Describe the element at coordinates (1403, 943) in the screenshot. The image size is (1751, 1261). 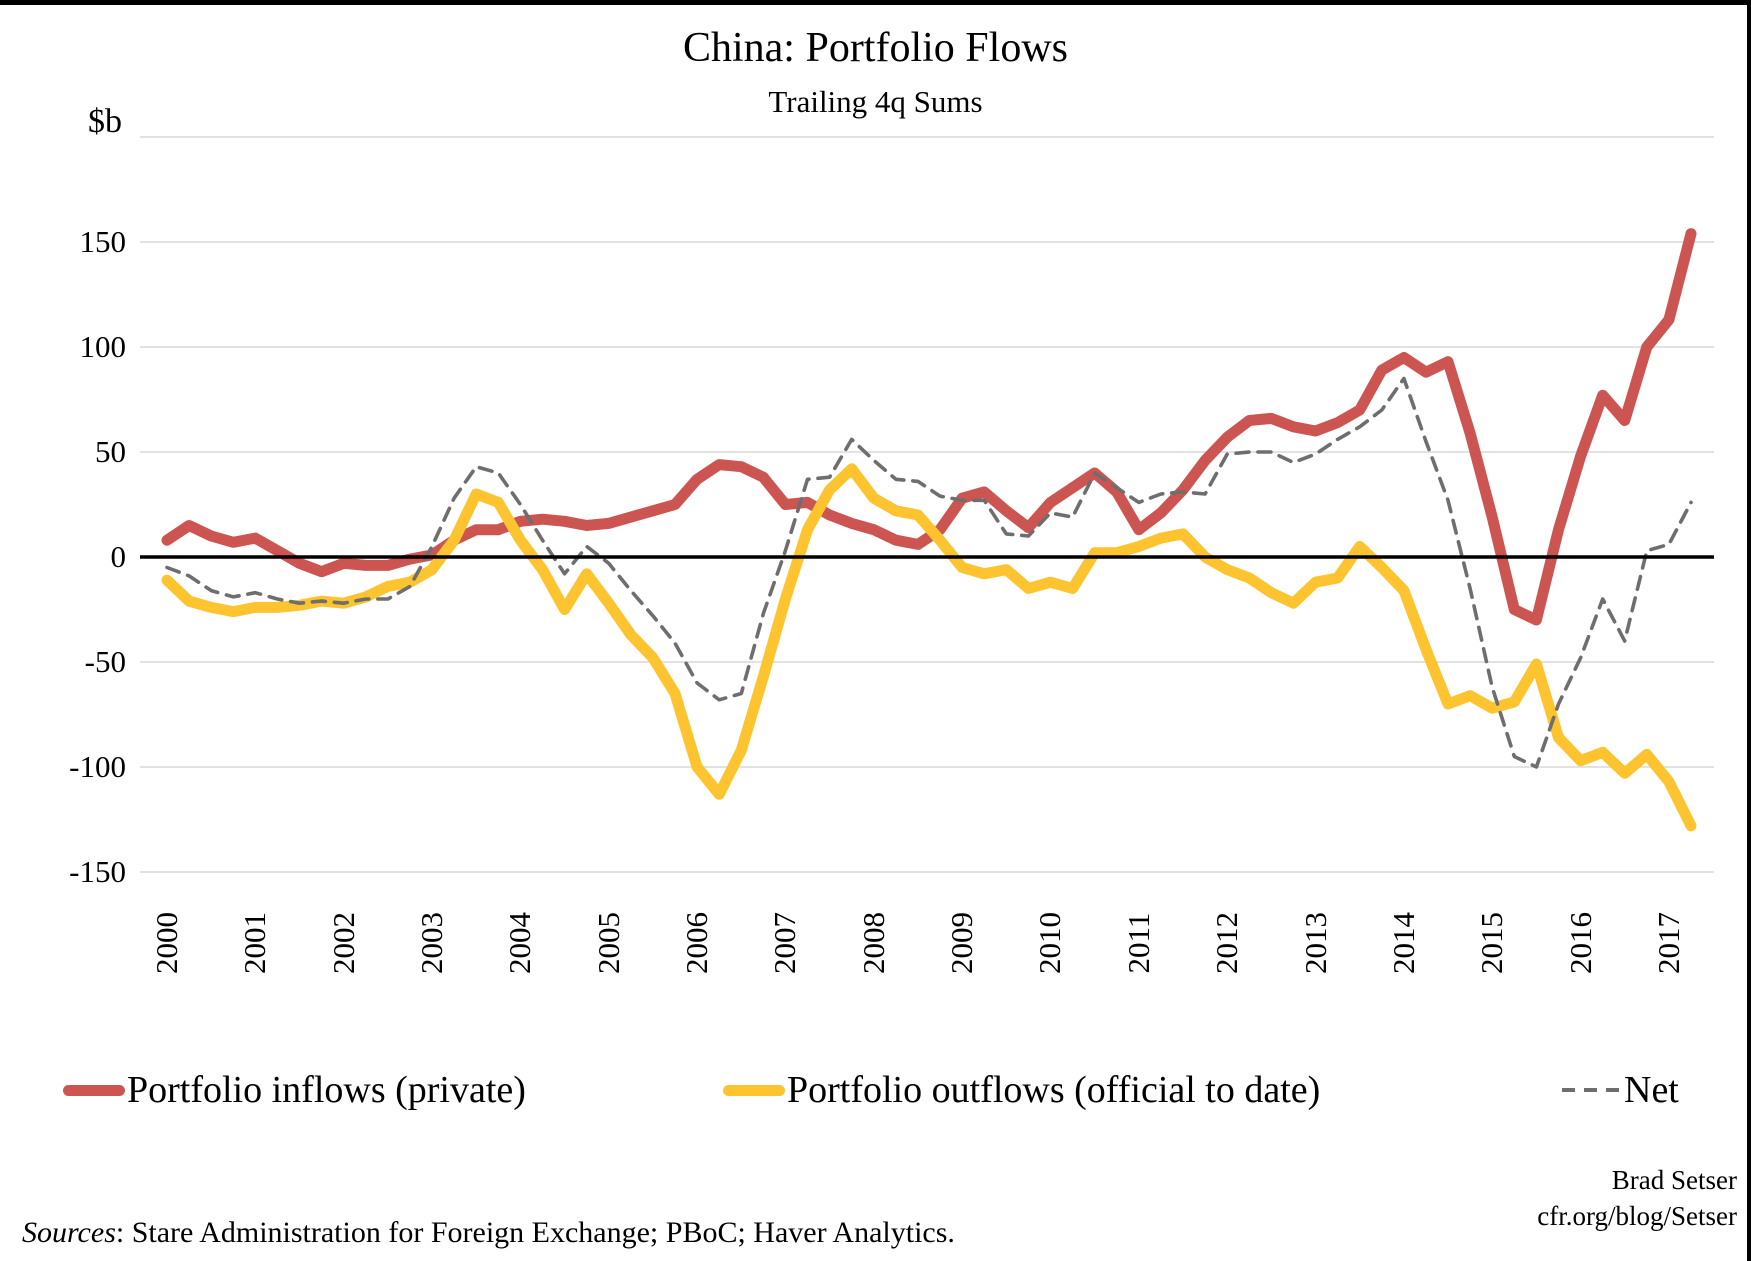
I see `x-tick-label-2014: 2014` at that location.